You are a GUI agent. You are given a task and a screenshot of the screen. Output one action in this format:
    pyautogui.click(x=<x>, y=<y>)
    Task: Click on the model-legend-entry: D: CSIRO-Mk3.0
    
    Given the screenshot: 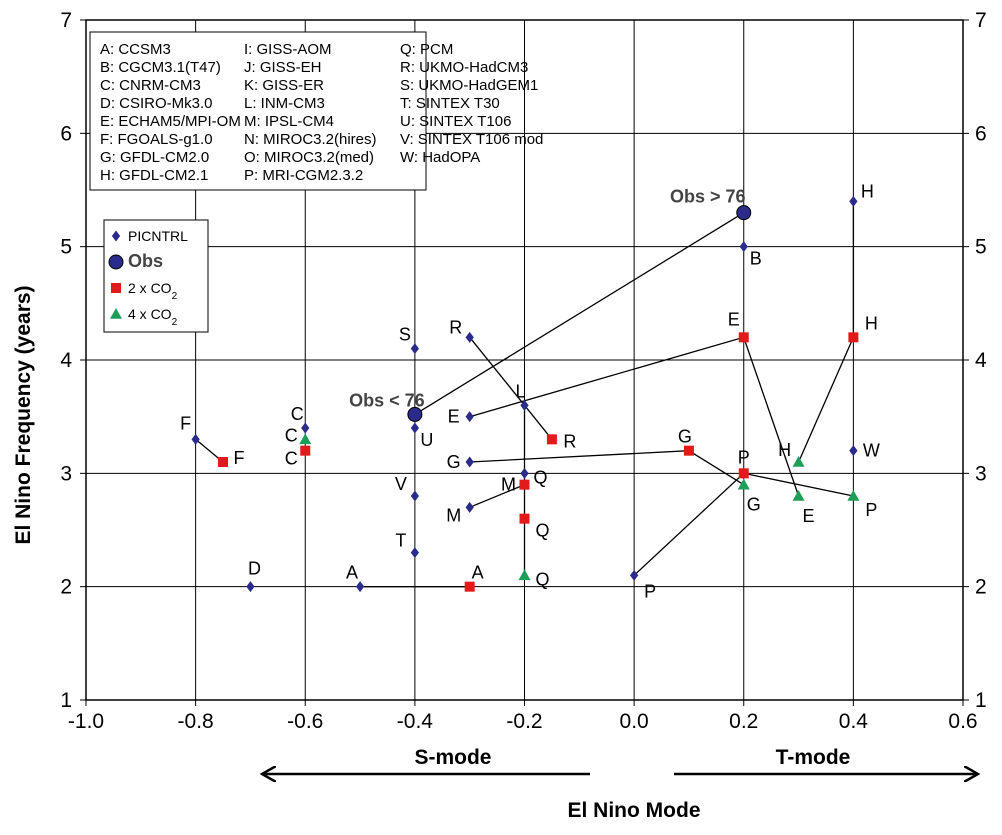 What is the action you would take?
    pyautogui.click(x=156, y=103)
    